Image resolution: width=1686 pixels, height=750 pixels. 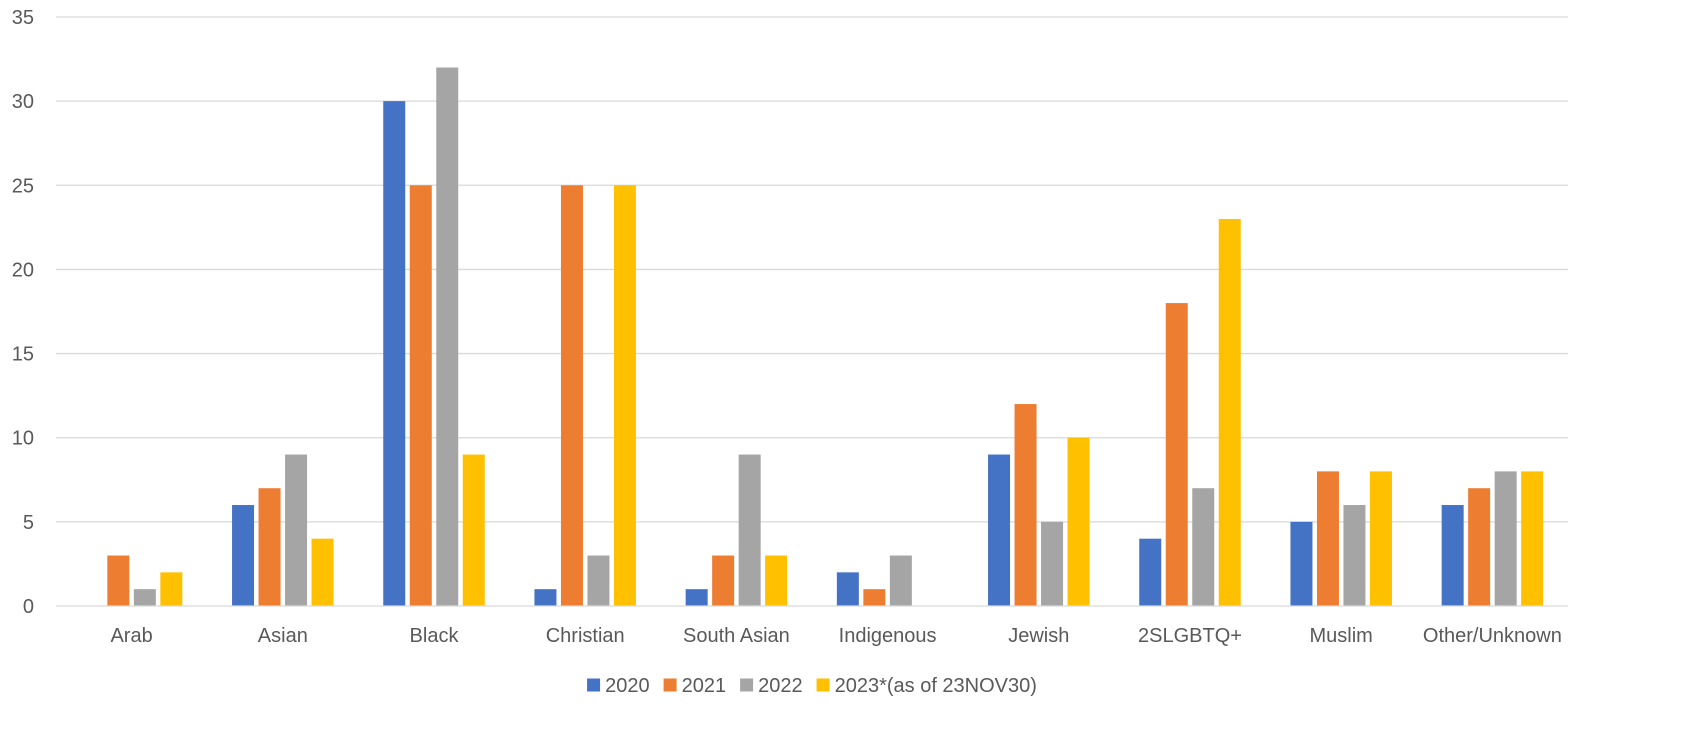 I want to click on legend-item: 2022, so click(x=771, y=686).